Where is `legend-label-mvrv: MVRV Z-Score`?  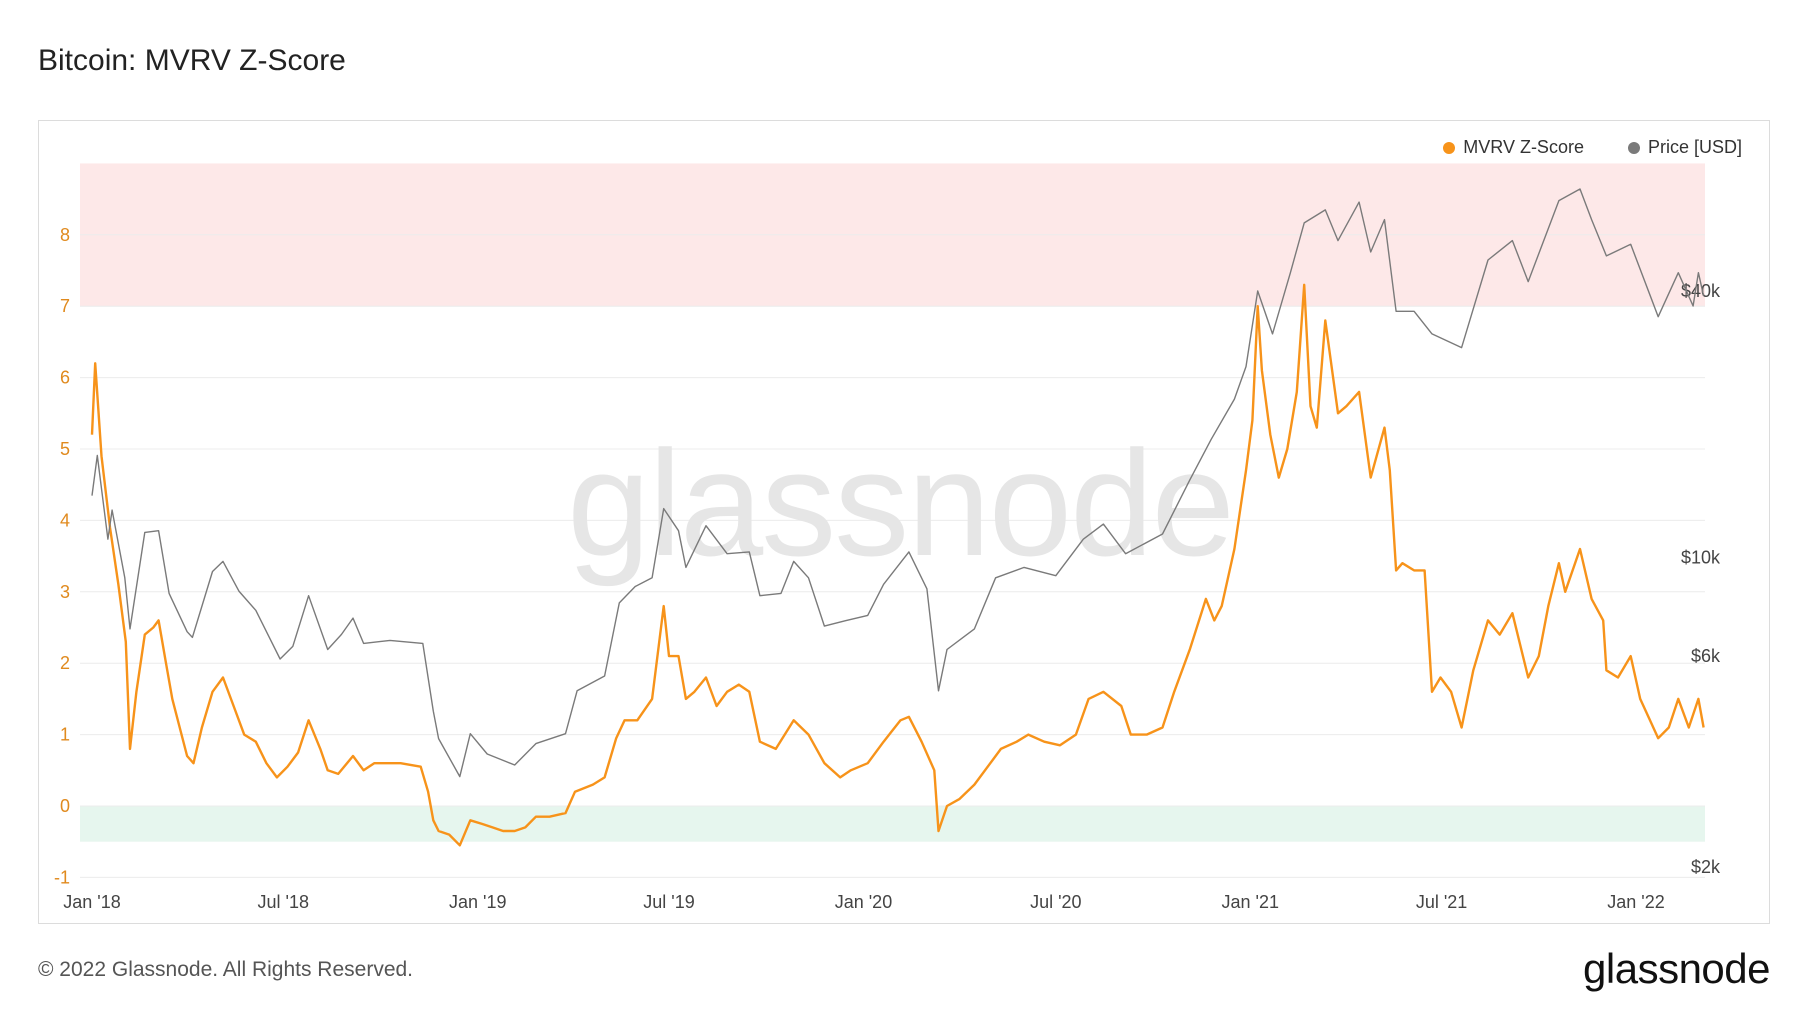
legend-label-mvrv: MVRV Z-Score is located at coordinates (1523, 147).